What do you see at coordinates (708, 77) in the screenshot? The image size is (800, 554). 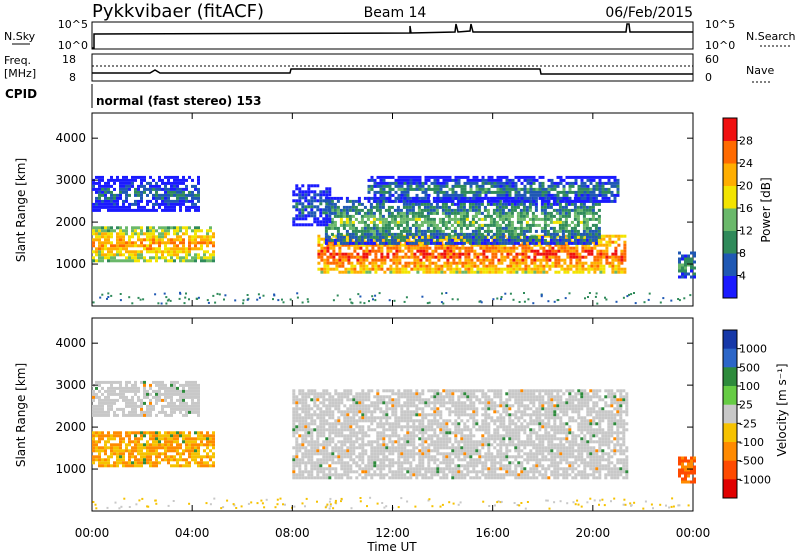 I see `freq-right-tick-bottom: 0` at bounding box center [708, 77].